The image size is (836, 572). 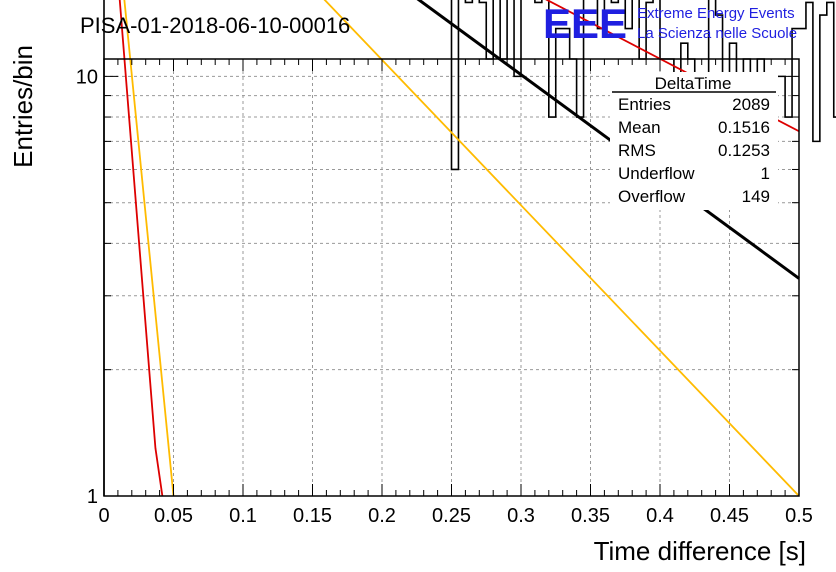 What do you see at coordinates (87, 77) in the screenshot?
I see `y-tick-label: 10` at bounding box center [87, 77].